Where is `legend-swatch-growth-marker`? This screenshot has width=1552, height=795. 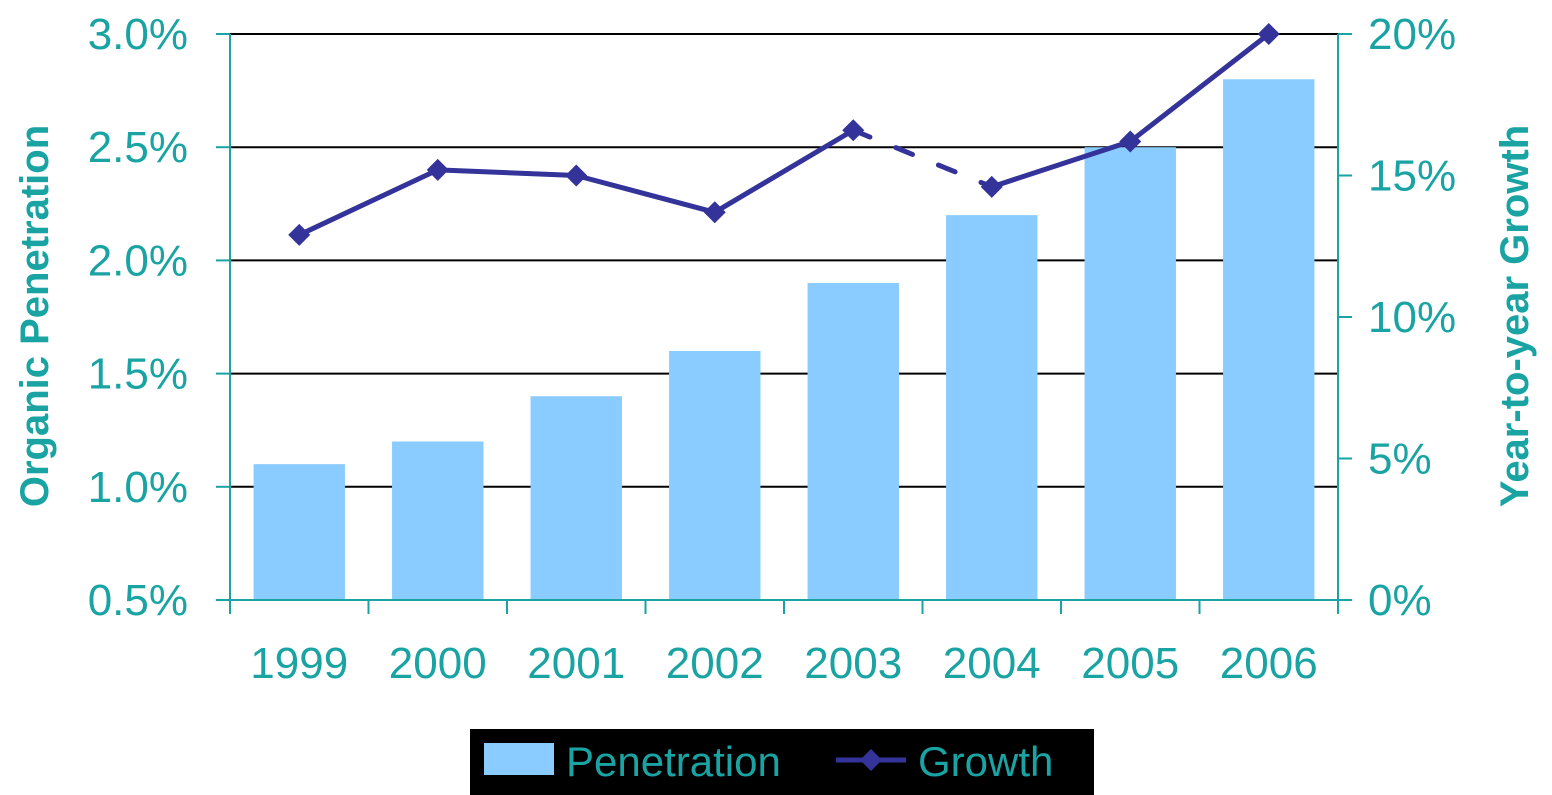
legend-swatch-growth-marker is located at coordinates (871, 760).